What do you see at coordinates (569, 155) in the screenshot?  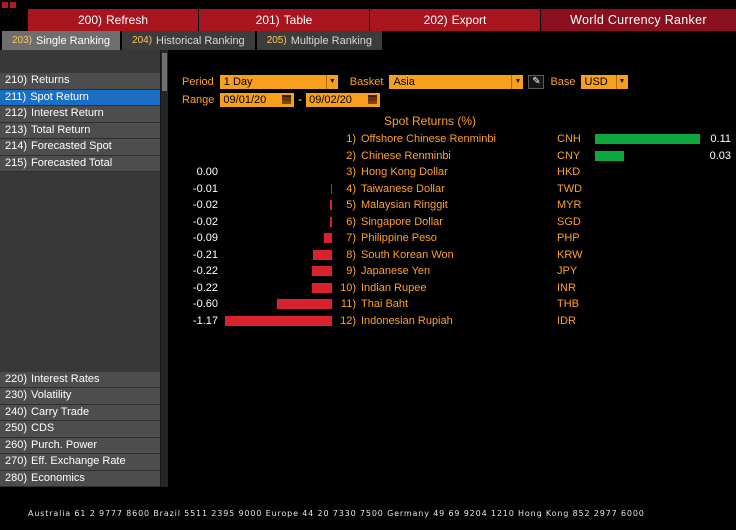 I see `currency-code: CNY` at bounding box center [569, 155].